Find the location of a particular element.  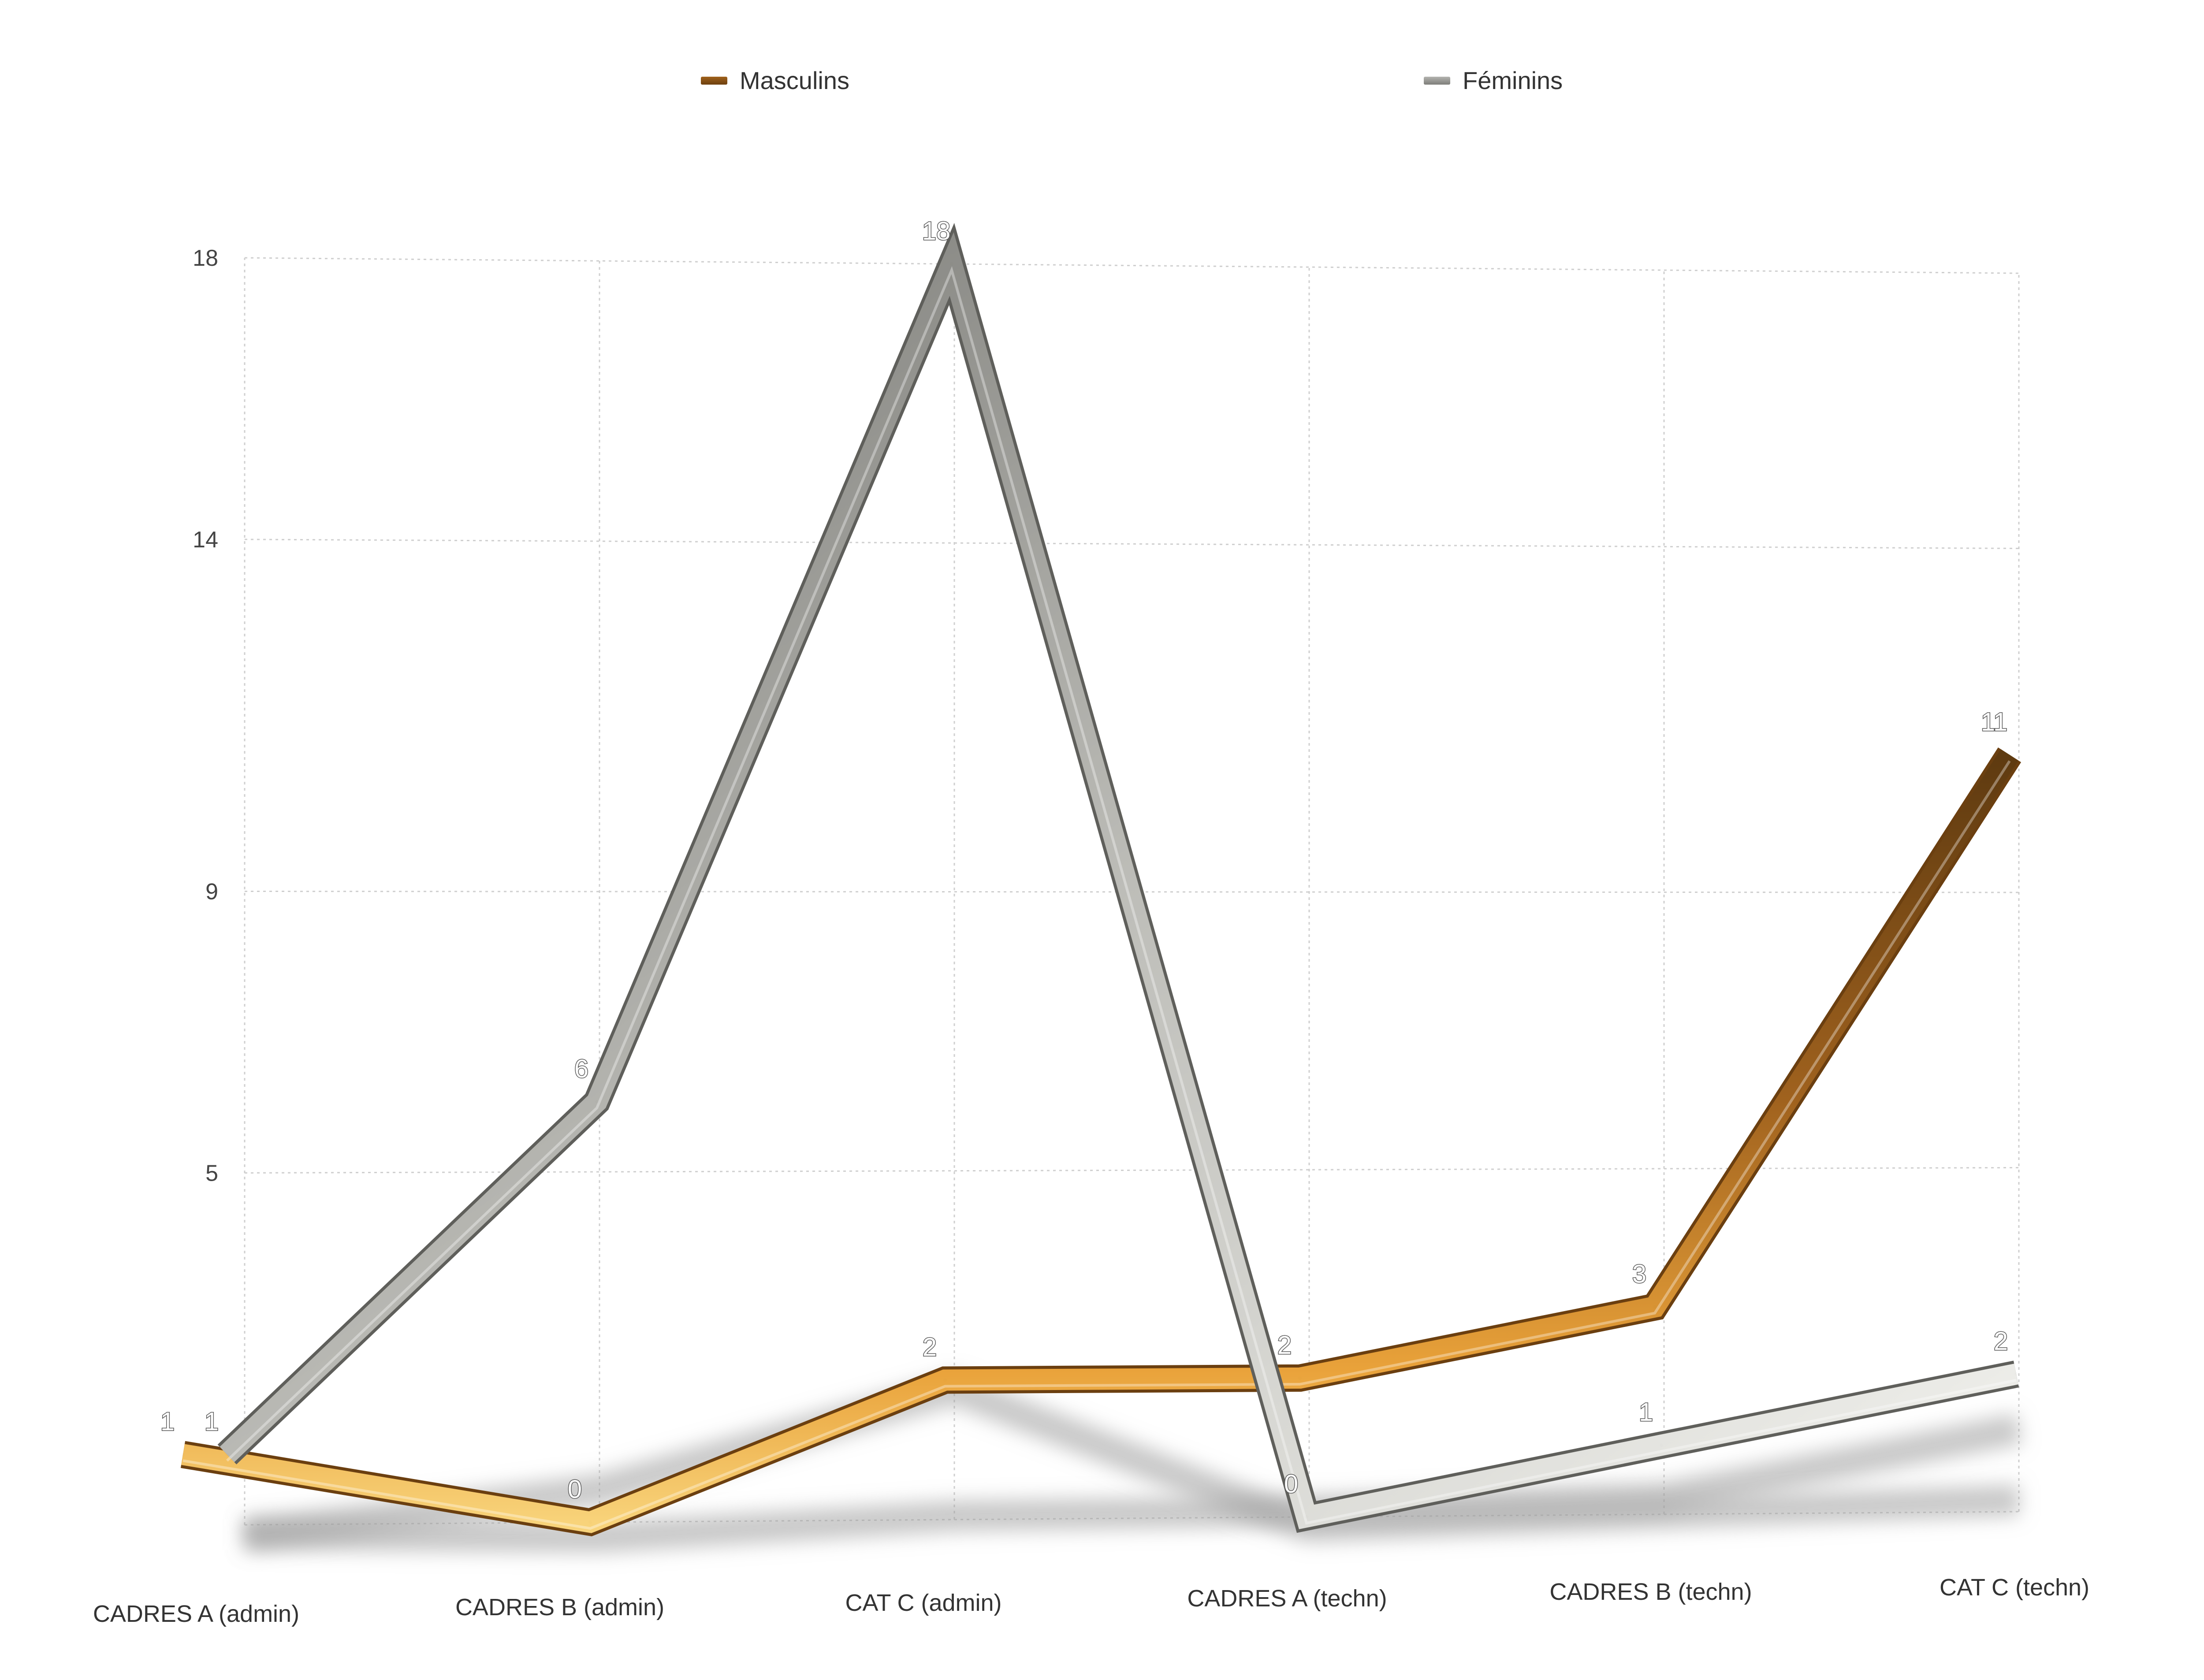

series-shadow-masculins is located at coordinates (1133, 1483).